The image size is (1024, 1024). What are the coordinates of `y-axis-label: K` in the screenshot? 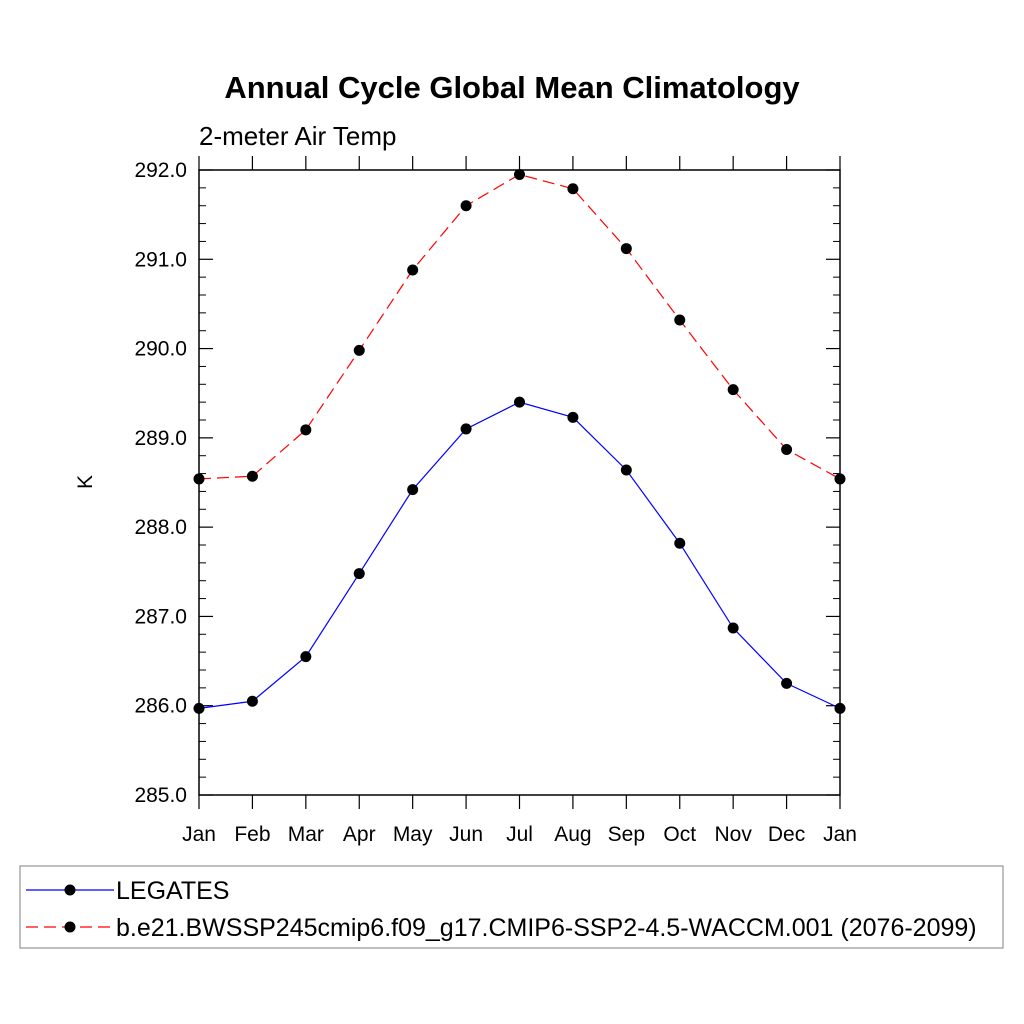 It's located at (85, 482).